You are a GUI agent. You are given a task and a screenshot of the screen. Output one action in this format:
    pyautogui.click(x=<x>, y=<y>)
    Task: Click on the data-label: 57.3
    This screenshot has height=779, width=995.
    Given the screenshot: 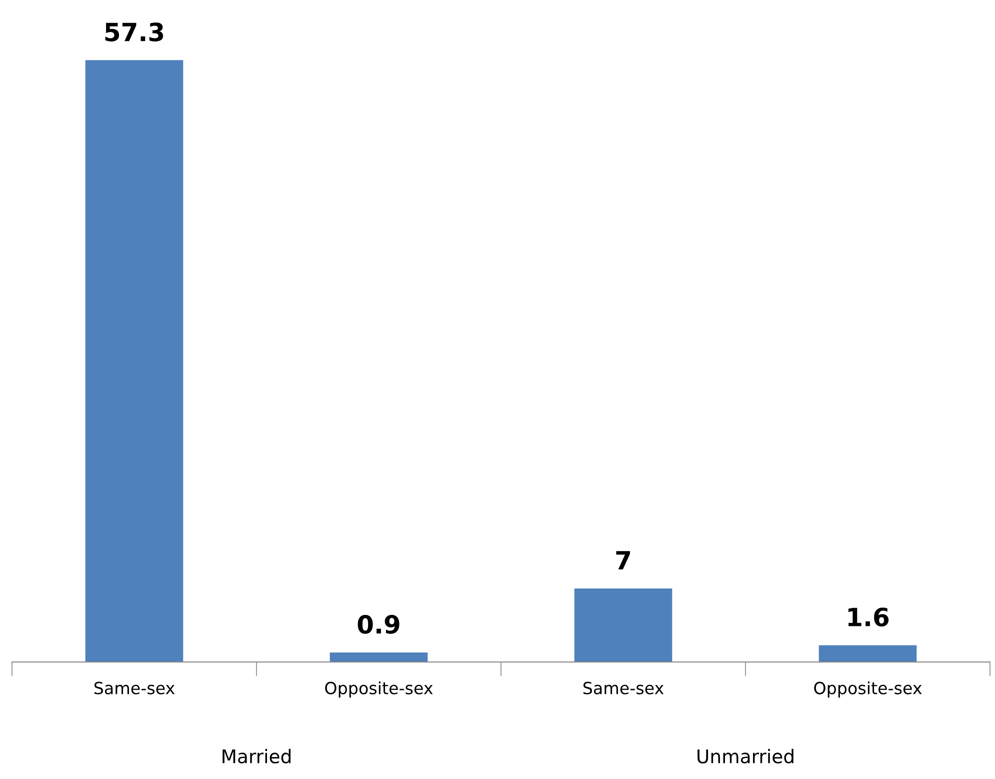 What is the action you would take?
    pyautogui.click(x=134, y=32)
    